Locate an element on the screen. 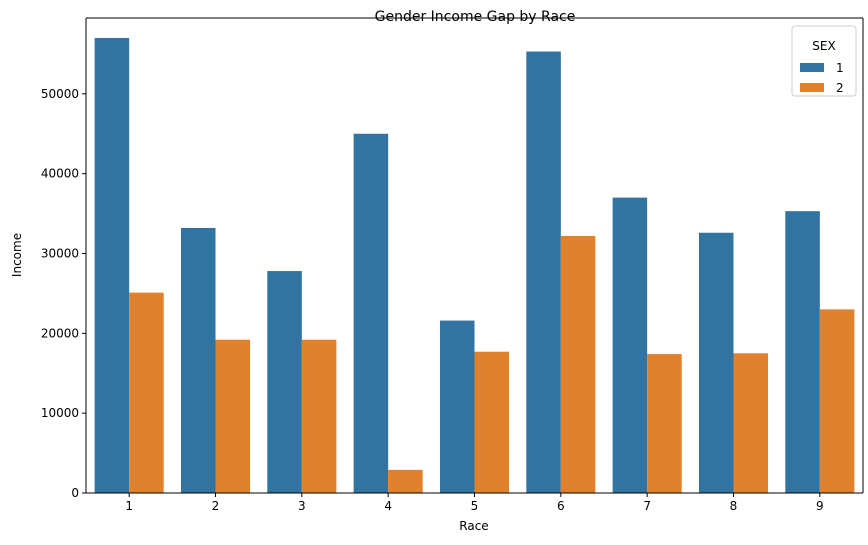  x-tick-label: 6 is located at coordinates (561, 506).